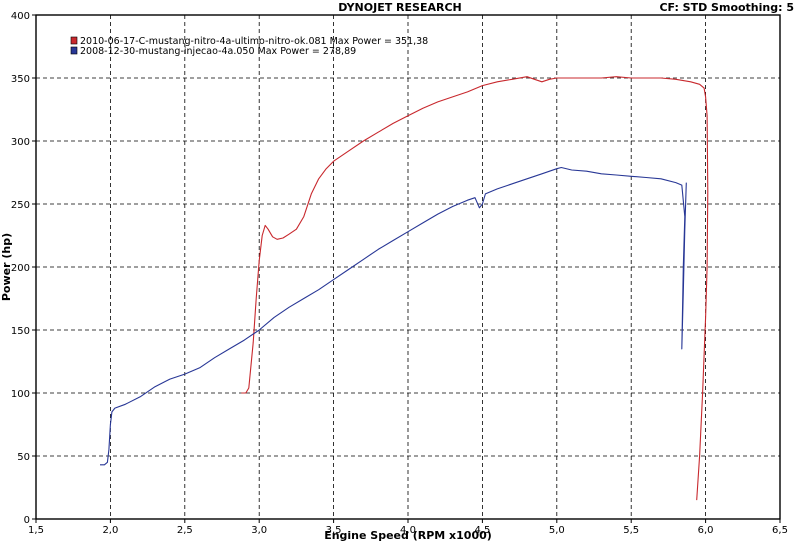 The width and height of the screenshot is (800, 546). What do you see at coordinates (631, 530) in the screenshot?
I see `x-tick-label: 5,5` at bounding box center [631, 530].